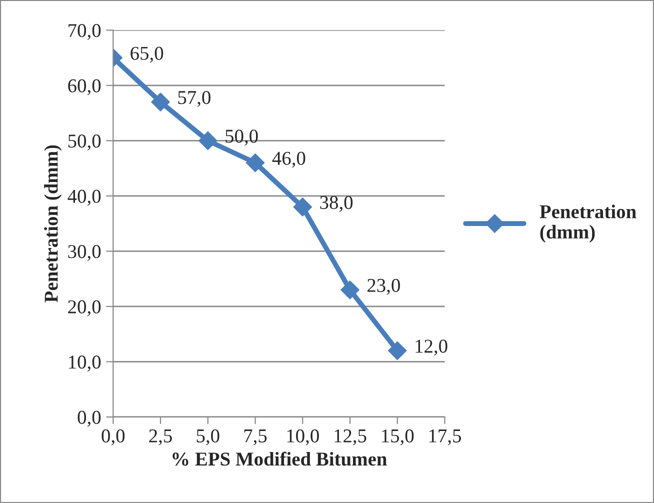 The height and width of the screenshot is (503, 654). I want to click on data-label: 23,0, so click(384, 286).